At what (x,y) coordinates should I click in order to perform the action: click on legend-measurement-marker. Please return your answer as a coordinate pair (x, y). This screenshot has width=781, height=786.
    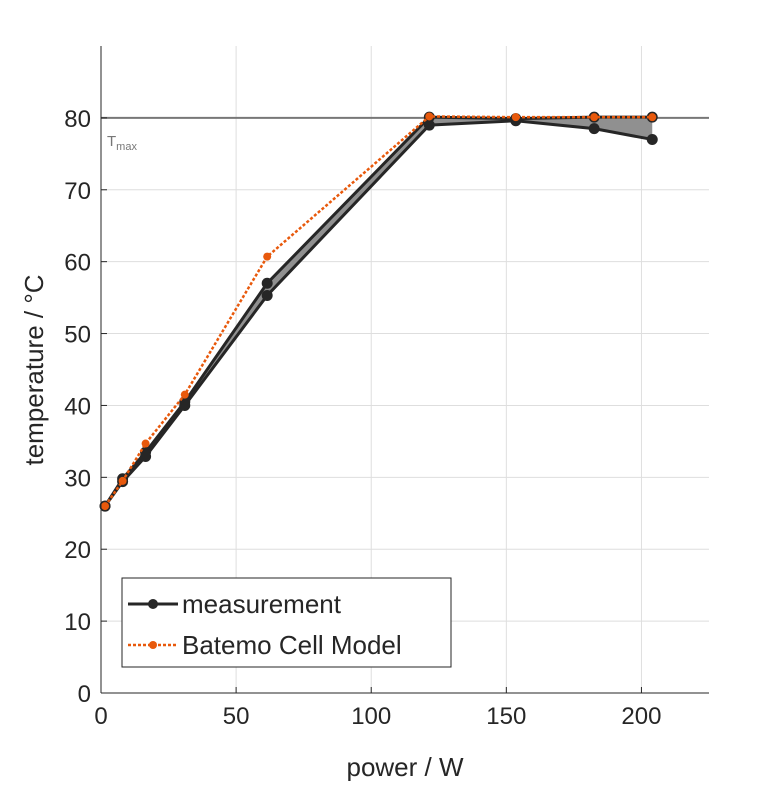
    Looking at the image, I should click on (153, 604).